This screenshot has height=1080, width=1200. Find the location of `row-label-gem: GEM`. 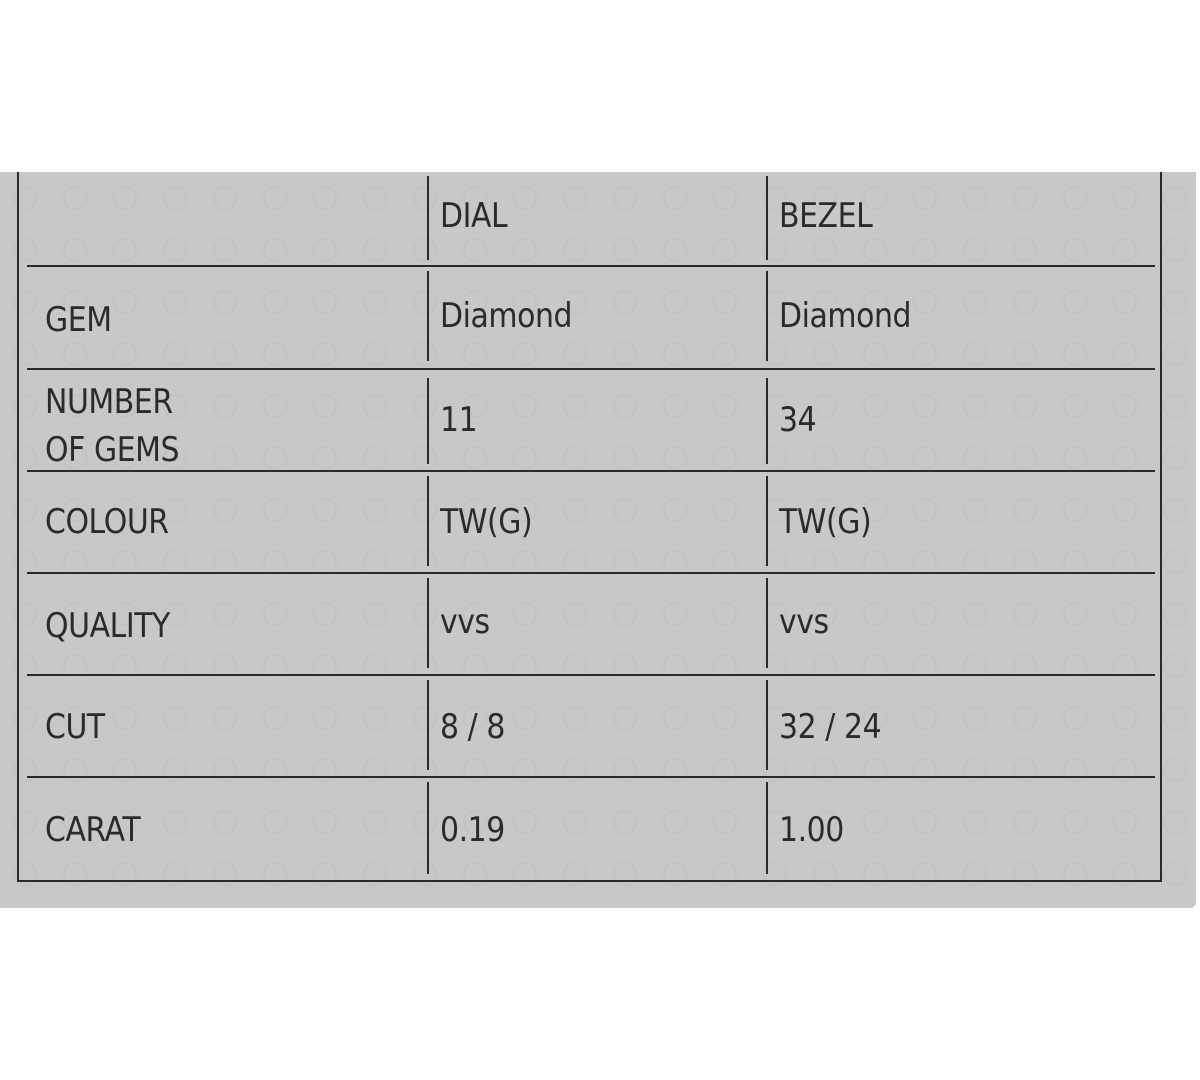

row-label-gem: GEM is located at coordinates (78, 320).